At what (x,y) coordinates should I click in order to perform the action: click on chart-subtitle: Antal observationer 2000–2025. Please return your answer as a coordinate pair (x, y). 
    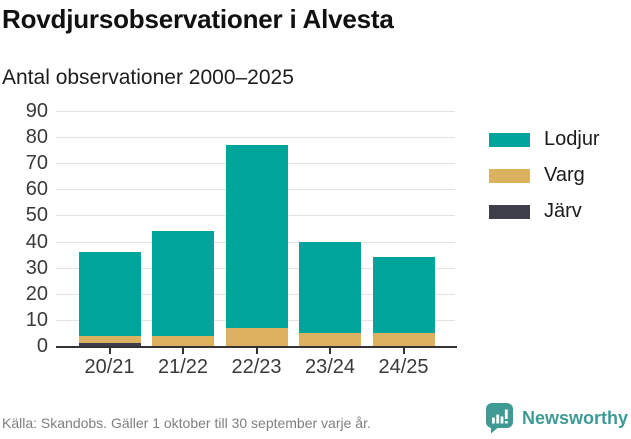
    Looking at the image, I should click on (148, 77).